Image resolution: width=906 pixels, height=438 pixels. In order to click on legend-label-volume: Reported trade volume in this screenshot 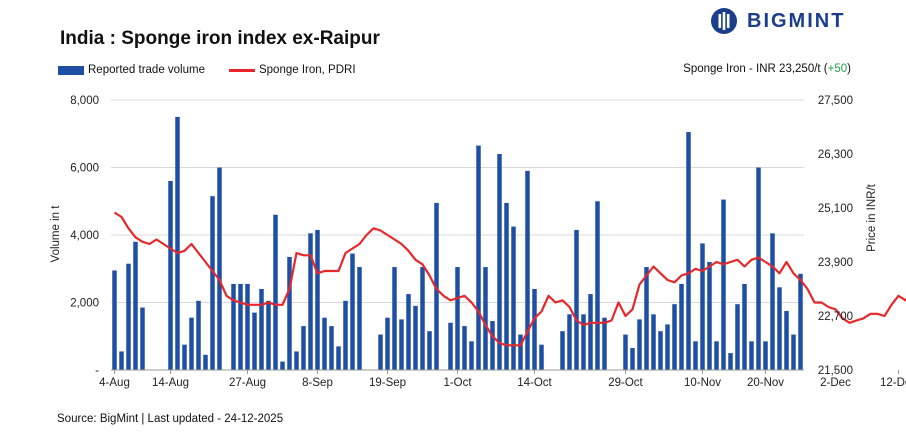, I will do `click(146, 70)`.